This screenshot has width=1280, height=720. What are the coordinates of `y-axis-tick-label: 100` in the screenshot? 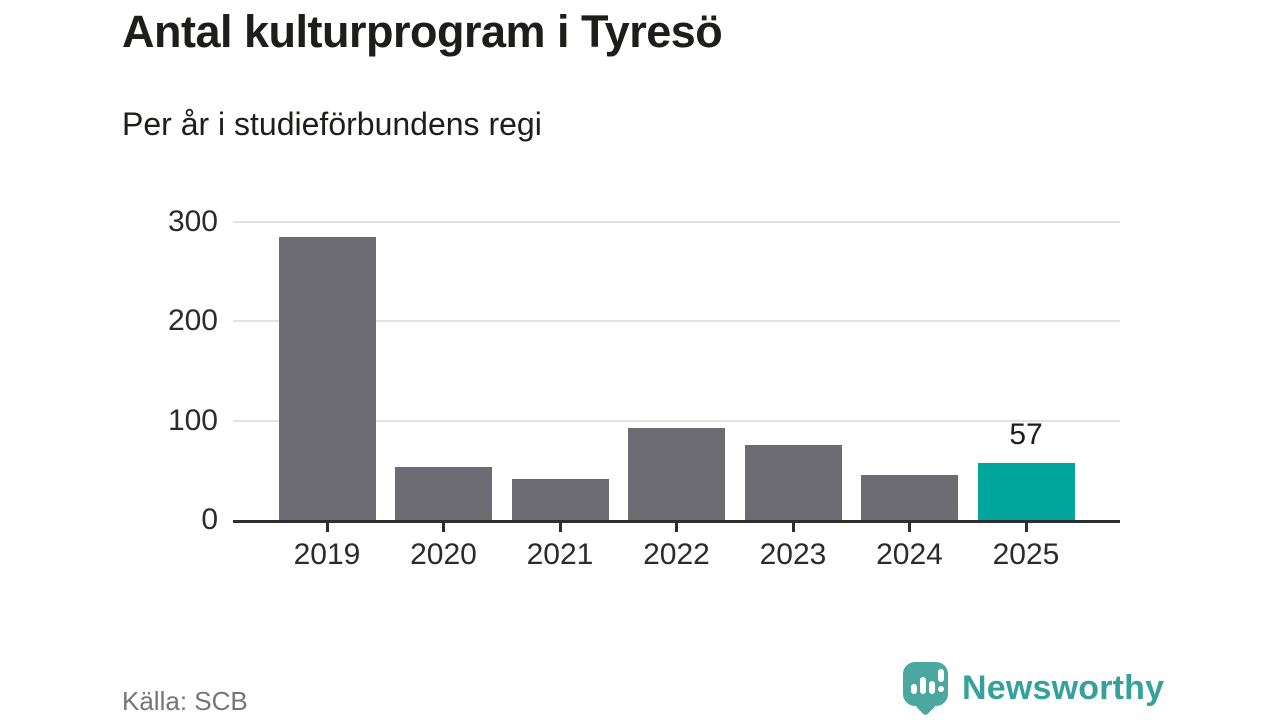 It's located at (192, 420).